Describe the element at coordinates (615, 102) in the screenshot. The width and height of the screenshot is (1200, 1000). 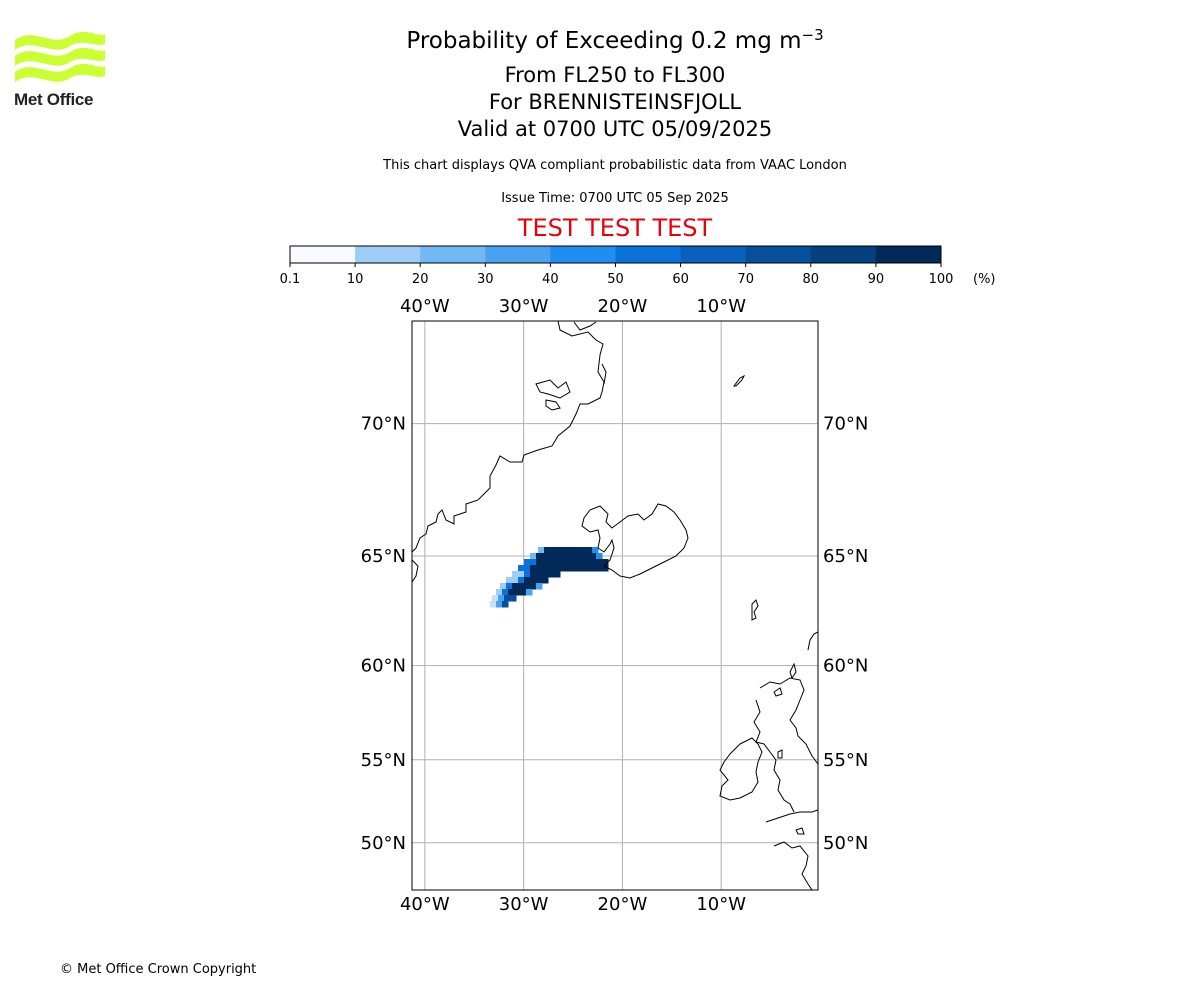
I see `volcano-subtitle: For BRENNISTEINSFJOLL` at that location.